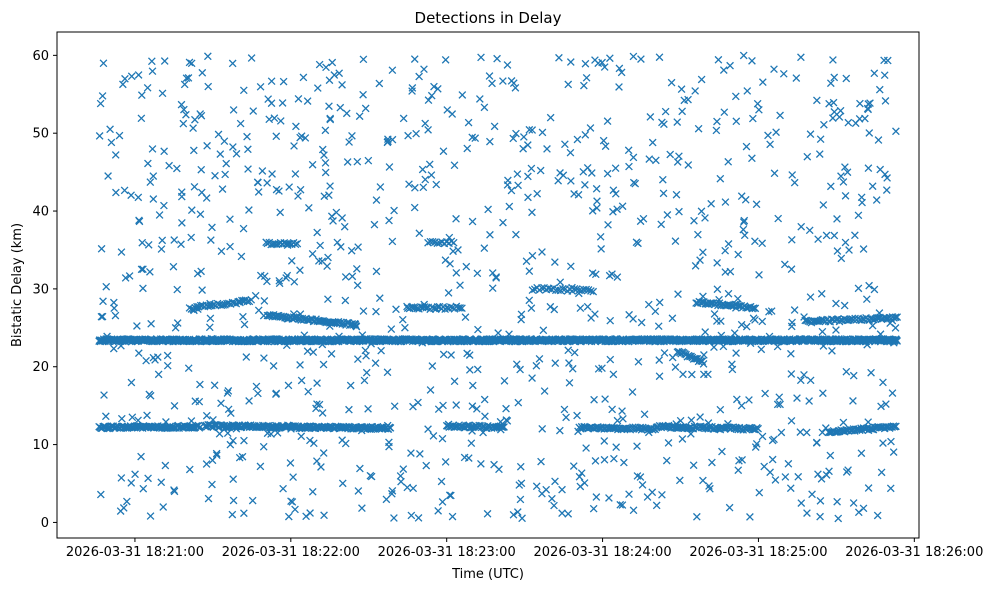 The image size is (988, 590). What do you see at coordinates (758, 552) in the screenshot?
I see `x-tick-label: 2026-03-31 18:25:00` at bounding box center [758, 552].